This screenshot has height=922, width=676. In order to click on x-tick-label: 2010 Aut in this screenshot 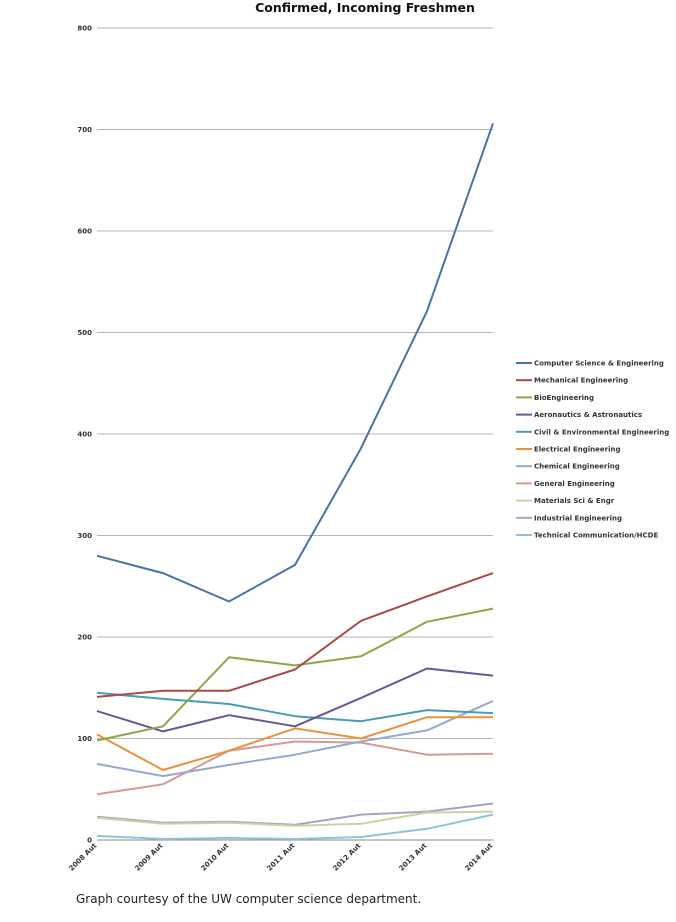, I will do `click(215, 856)`.